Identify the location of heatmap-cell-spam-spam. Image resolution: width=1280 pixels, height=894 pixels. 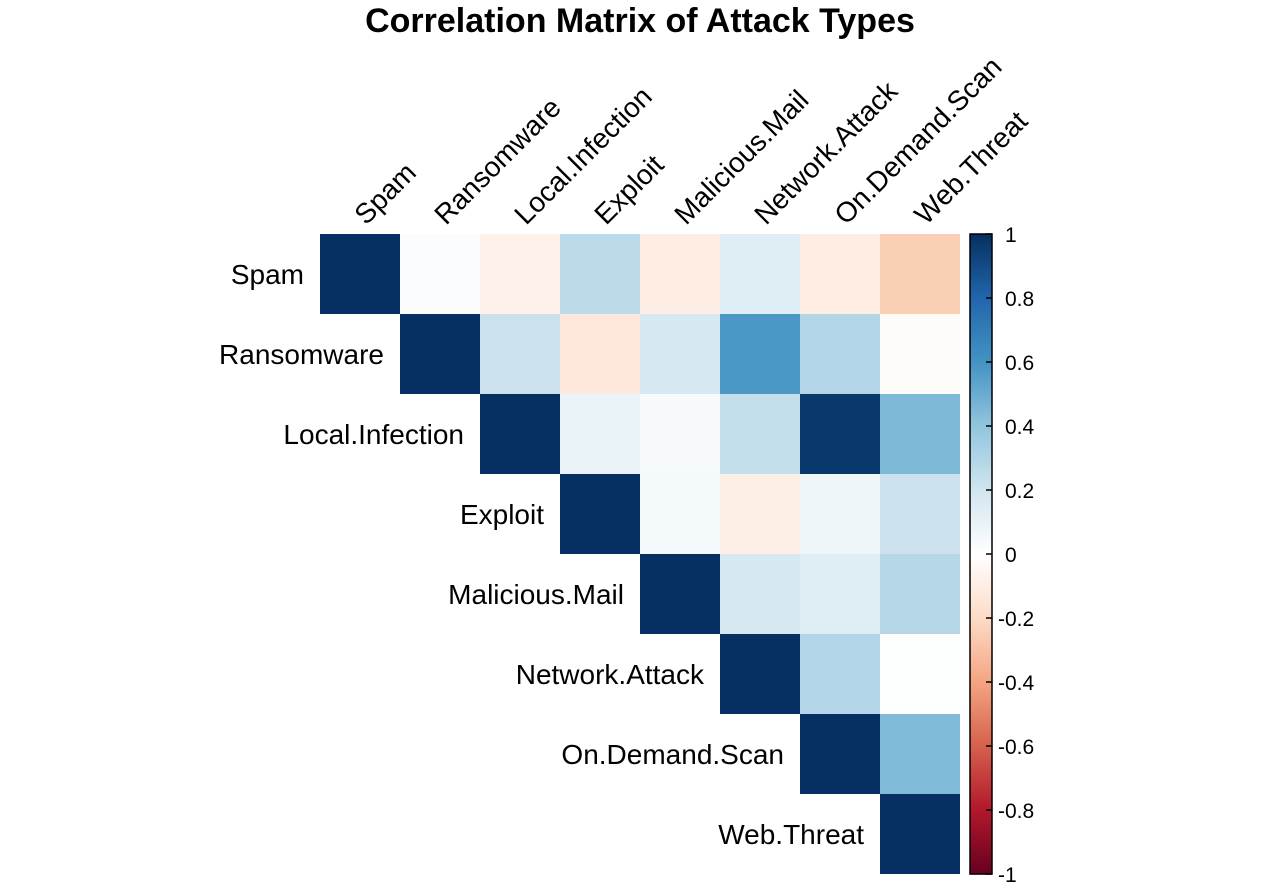
(360, 274).